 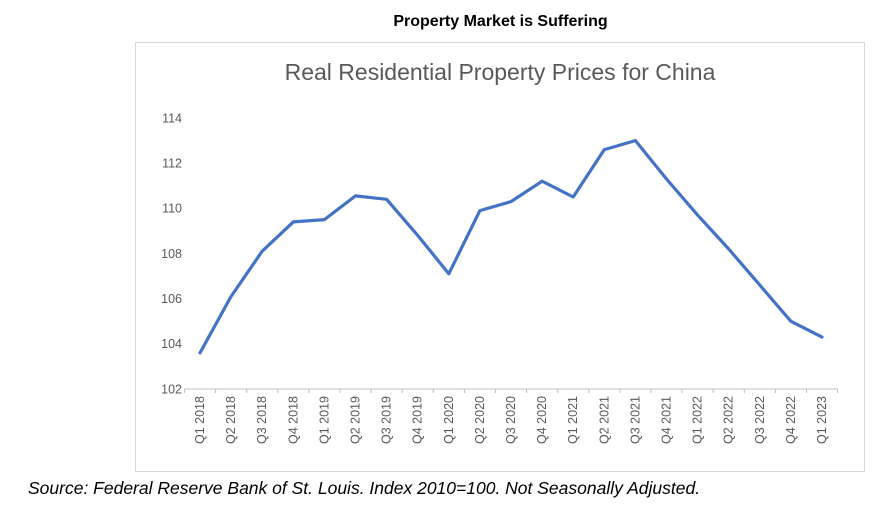 What do you see at coordinates (449, 420) in the screenshot?
I see `svg-text: Q1 2020` at bounding box center [449, 420].